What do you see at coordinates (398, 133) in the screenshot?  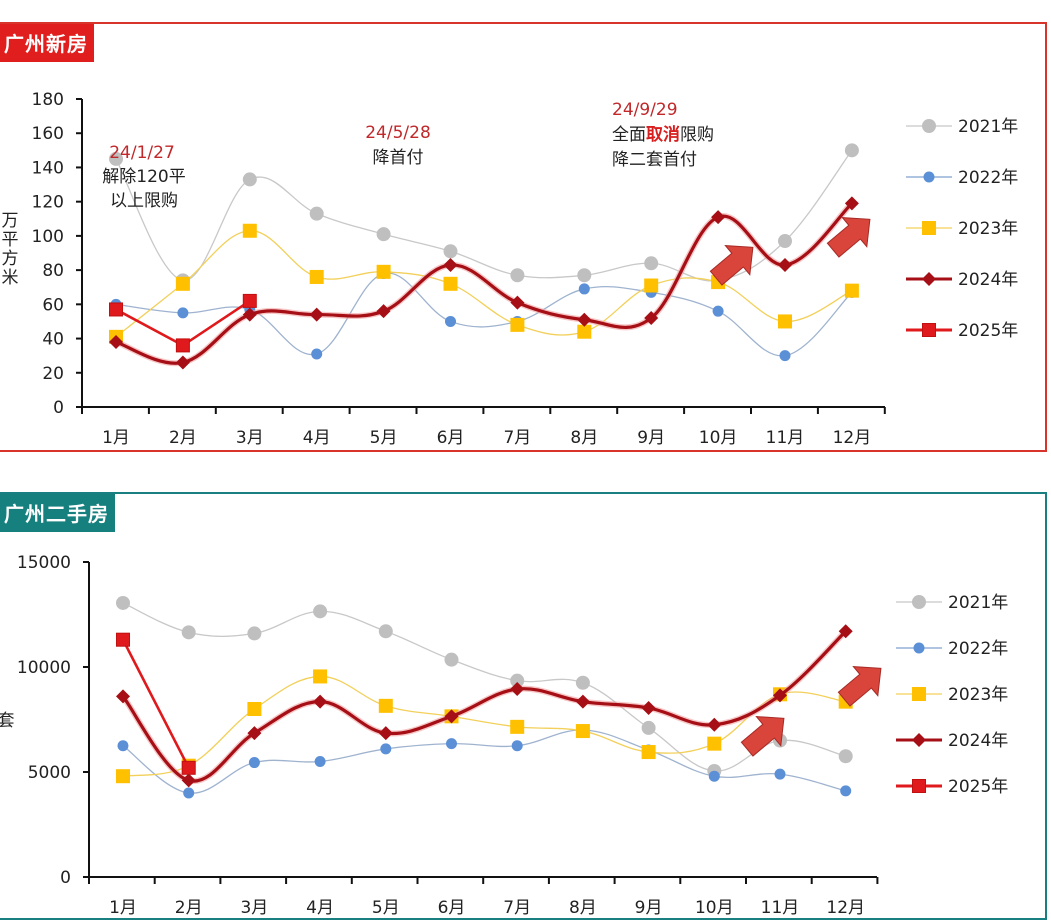 I see `annotation-date: 24/5/28` at bounding box center [398, 133].